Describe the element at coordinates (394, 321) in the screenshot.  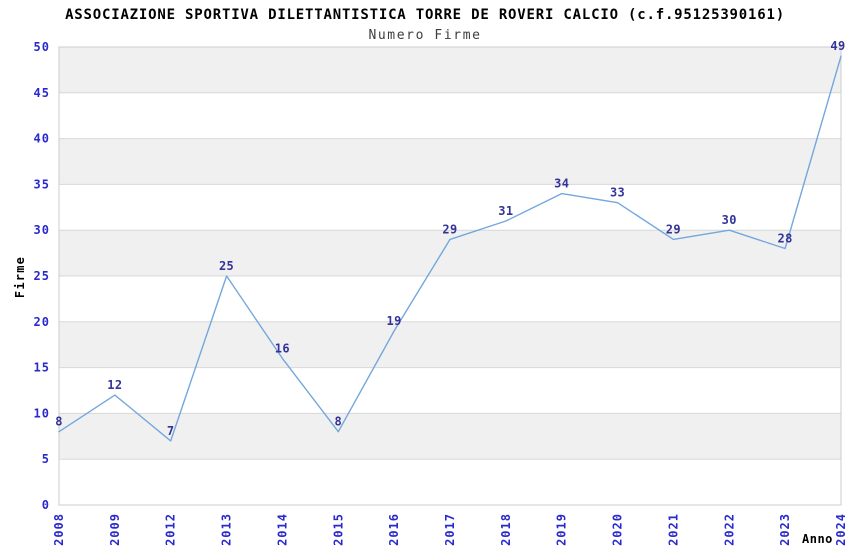
I see `data-label: 19` at that location.